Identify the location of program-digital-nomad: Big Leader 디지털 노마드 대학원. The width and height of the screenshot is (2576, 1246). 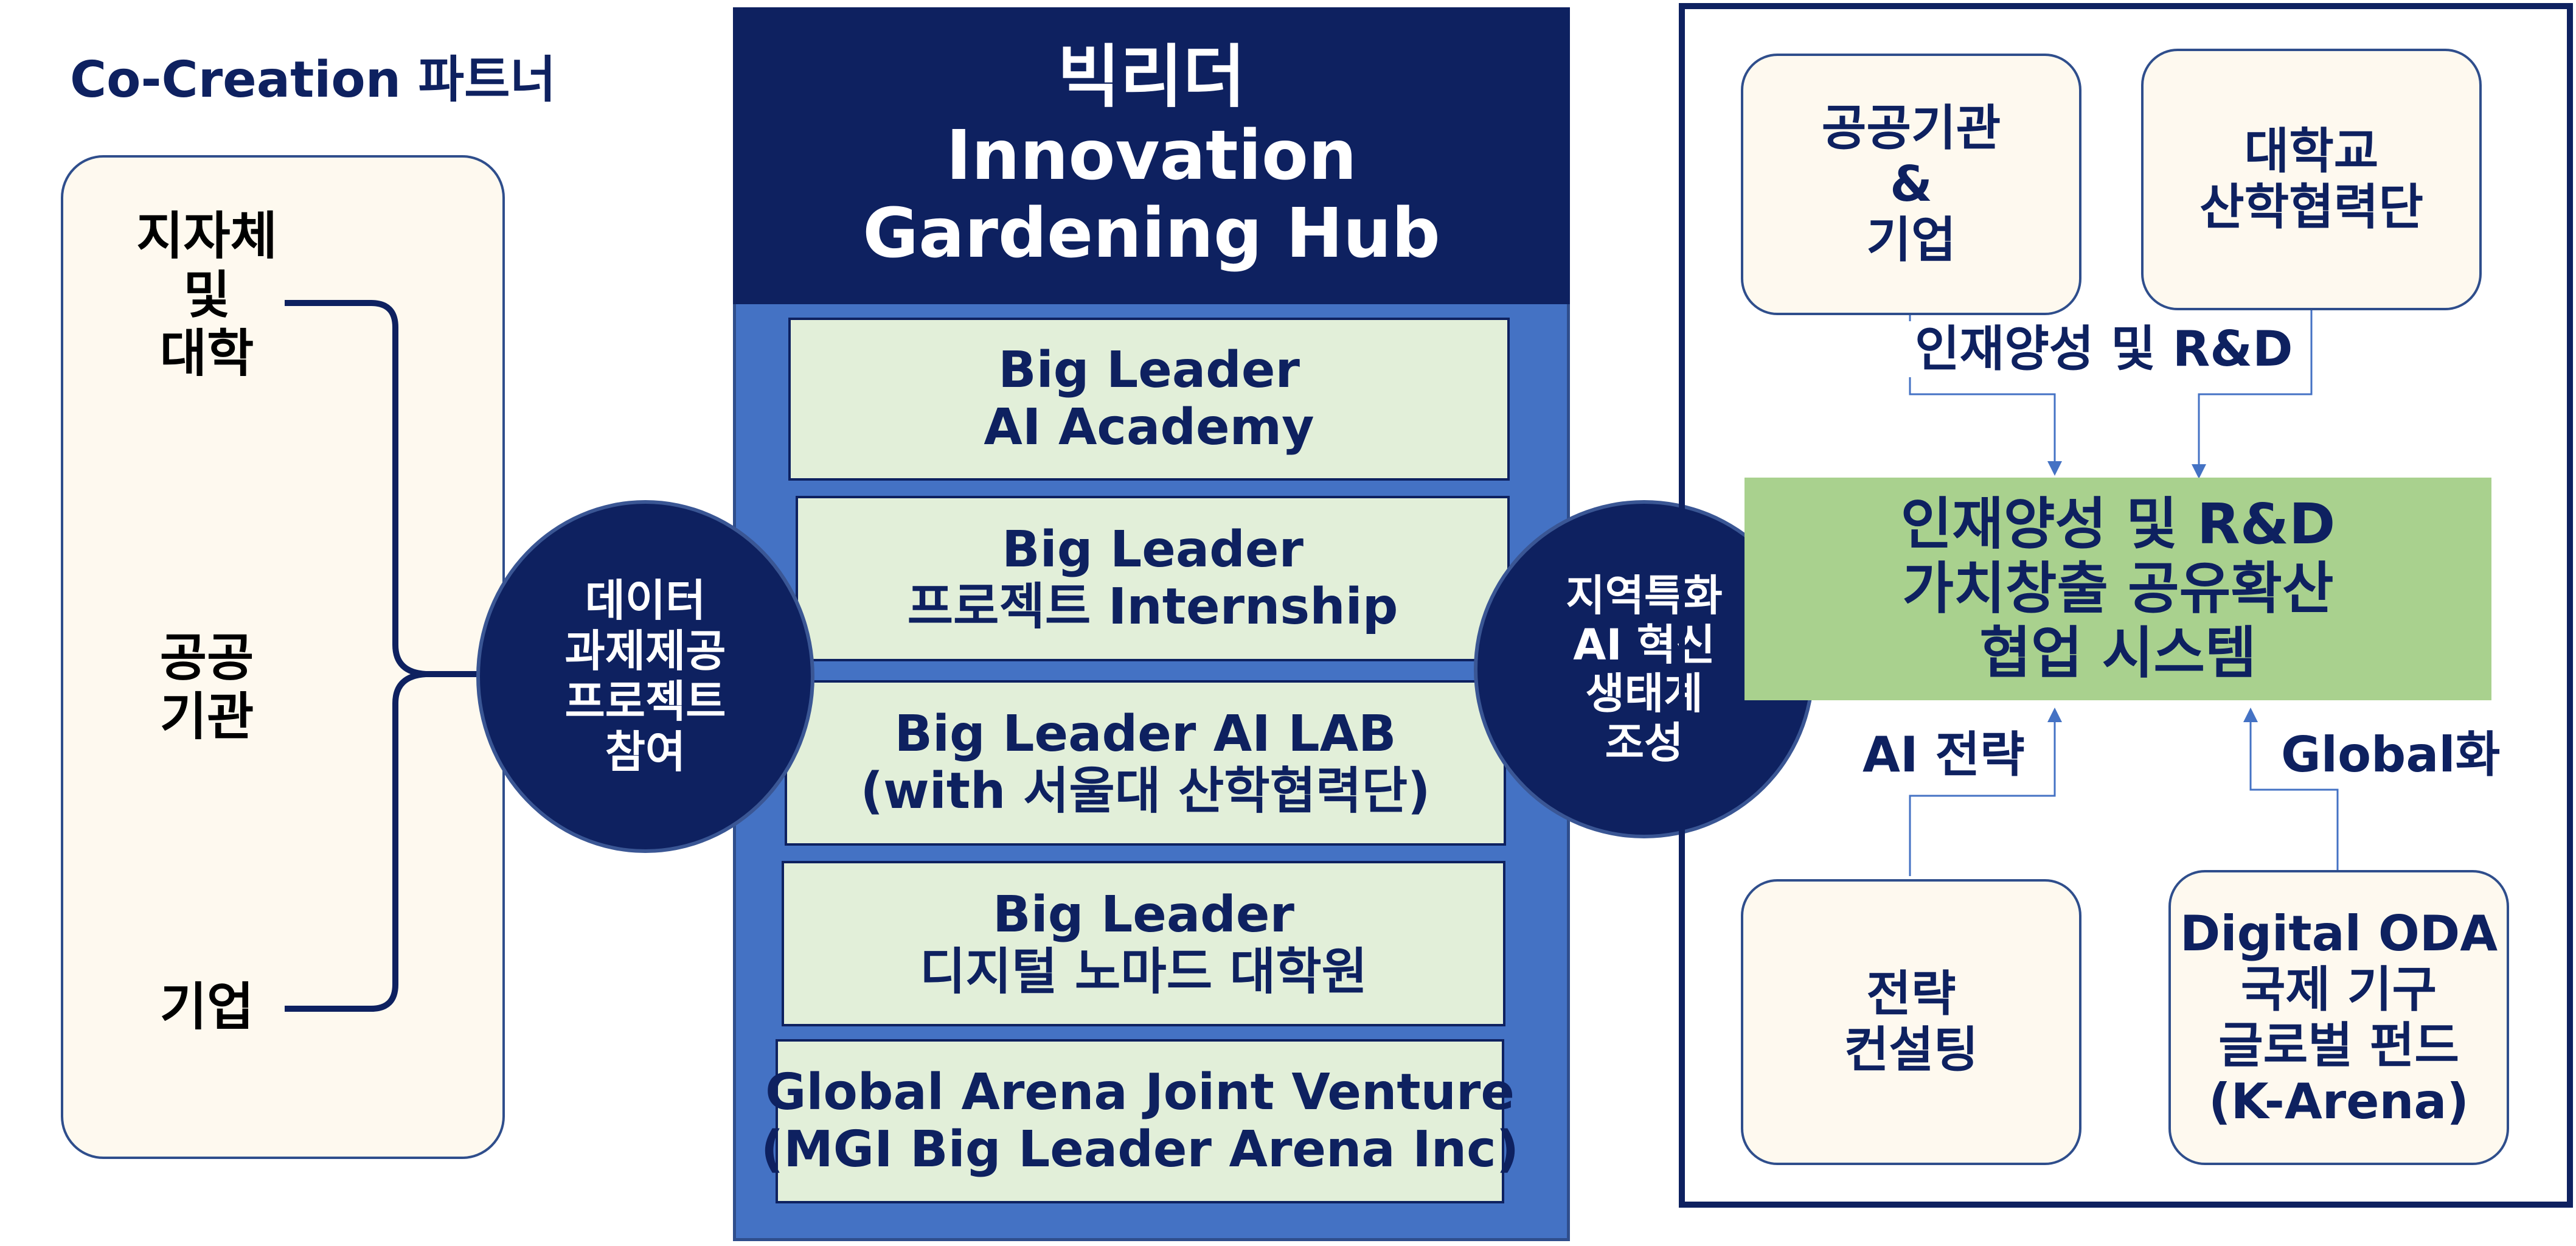
(1143, 943).